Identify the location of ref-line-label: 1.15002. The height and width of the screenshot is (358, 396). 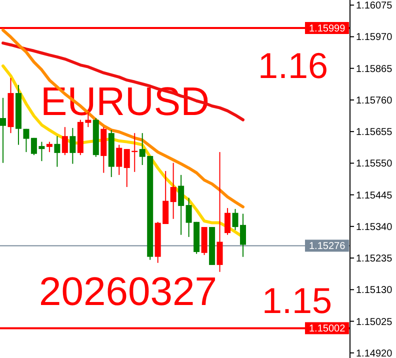
(327, 329).